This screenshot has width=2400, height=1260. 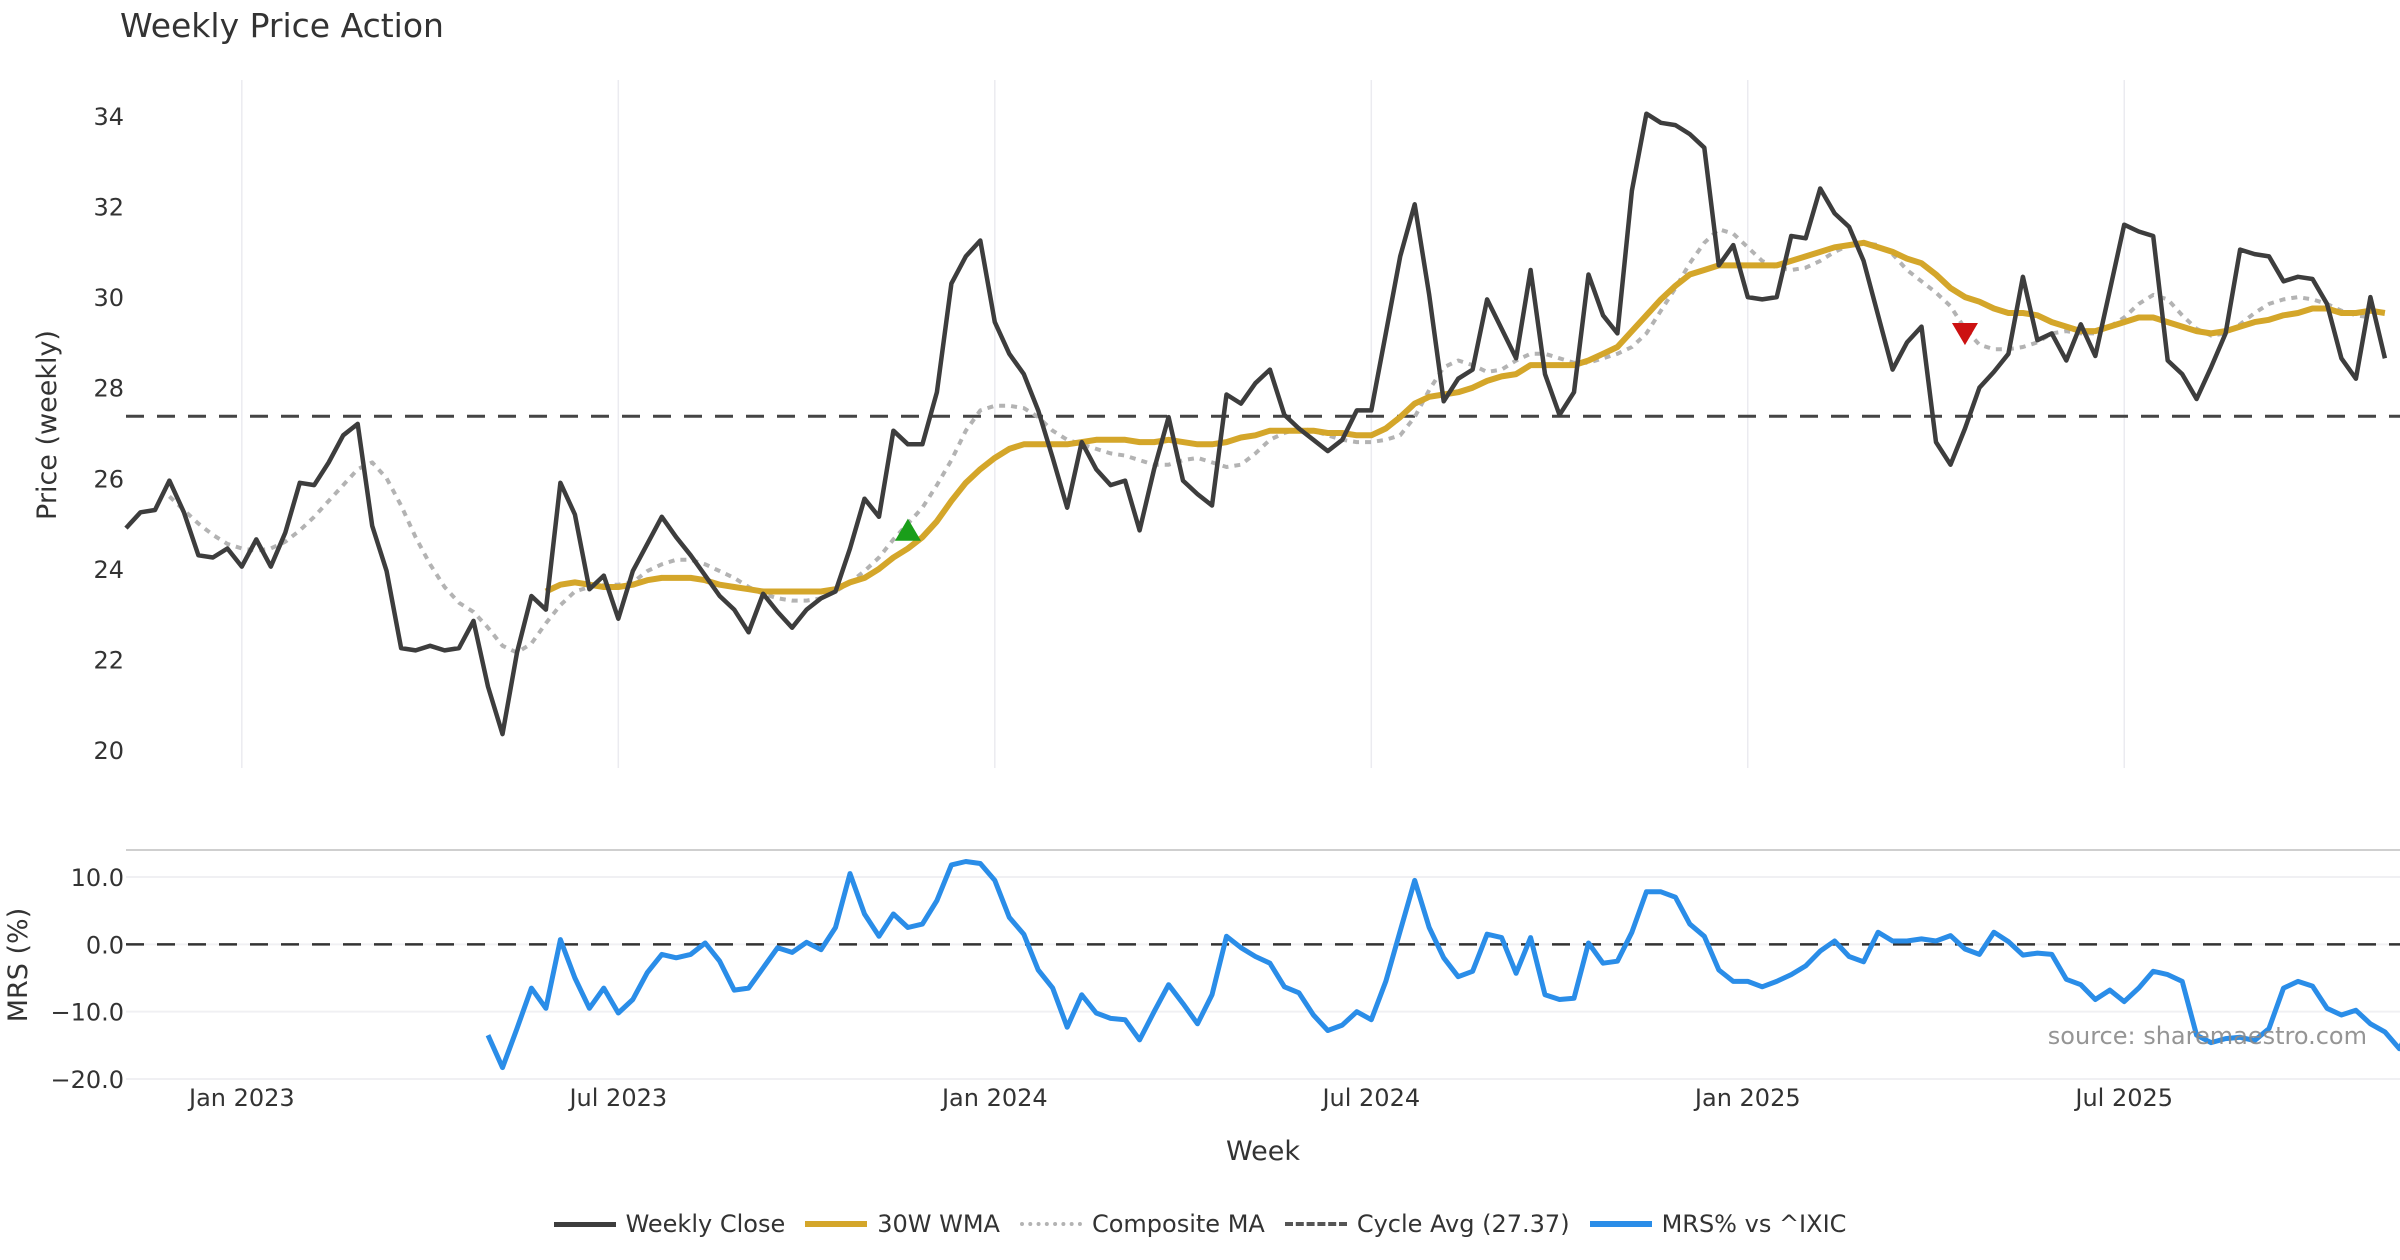 What do you see at coordinates (1747, 1098) in the screenshot?
I see `x-tick-label: Jan 2025` at bounding box center [1747, 1098].